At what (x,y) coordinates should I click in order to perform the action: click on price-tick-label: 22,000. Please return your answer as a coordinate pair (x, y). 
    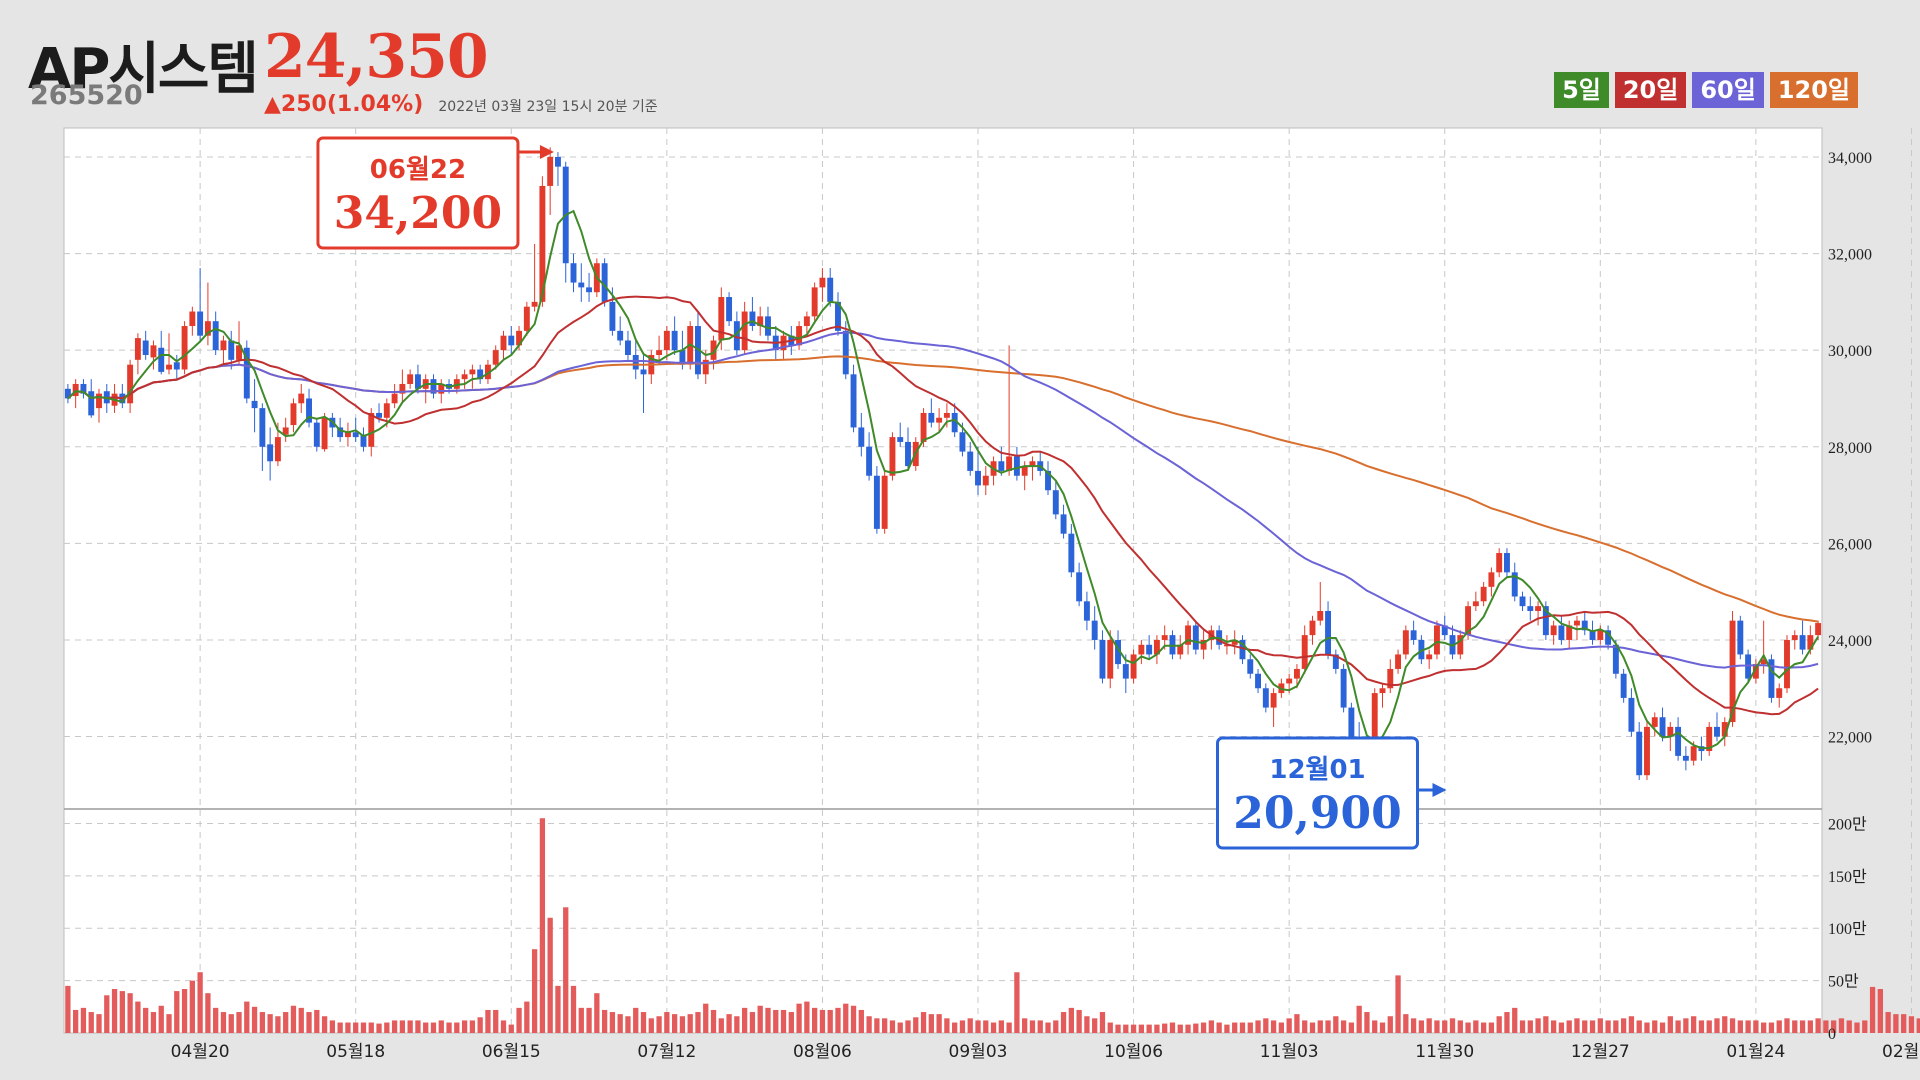
    Looking at the image, I should click on (1850, 738).